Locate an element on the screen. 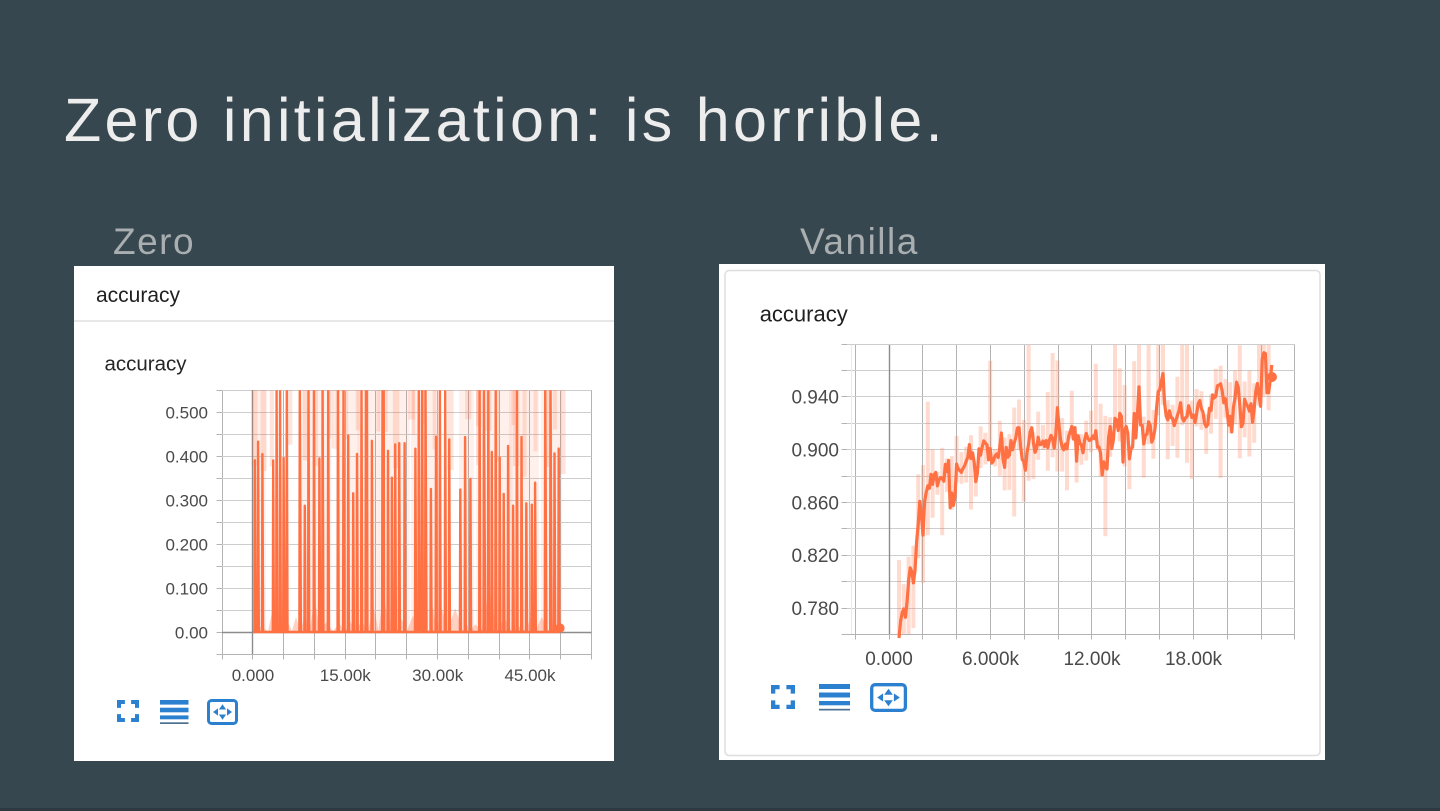  svg-text: 6.000k is located at coordinates (991, 659).